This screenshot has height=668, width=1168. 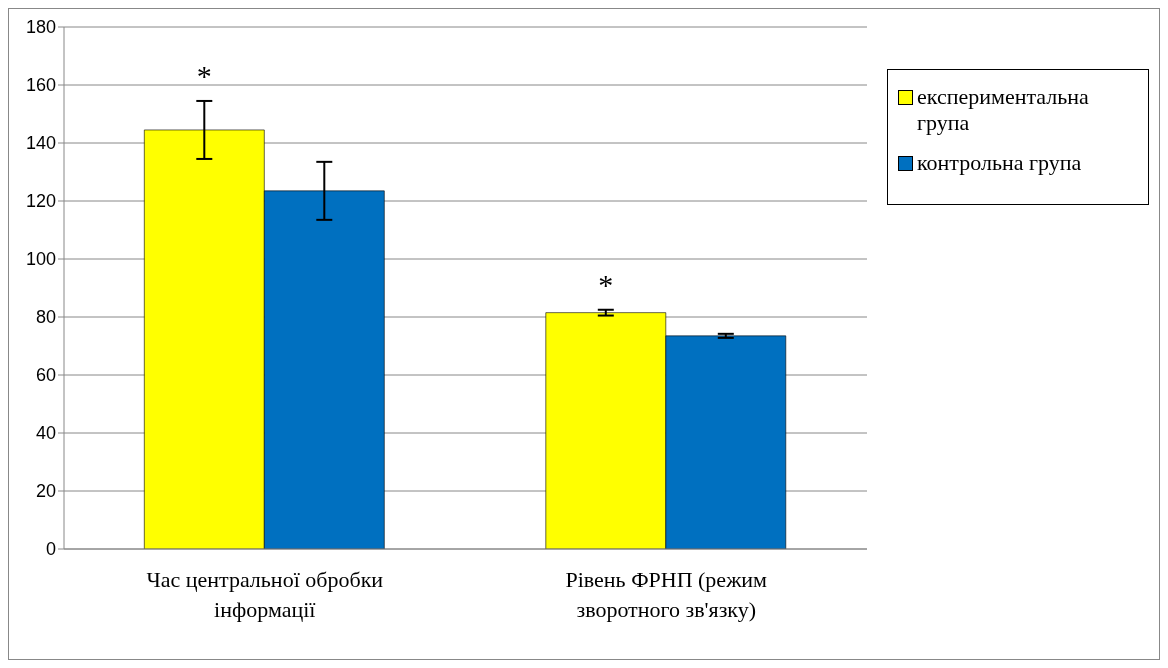 What do you see at coordinates (40, 27) in the screenshot?
I see `y-tick-label: 180` at bounding box center [40, 27].